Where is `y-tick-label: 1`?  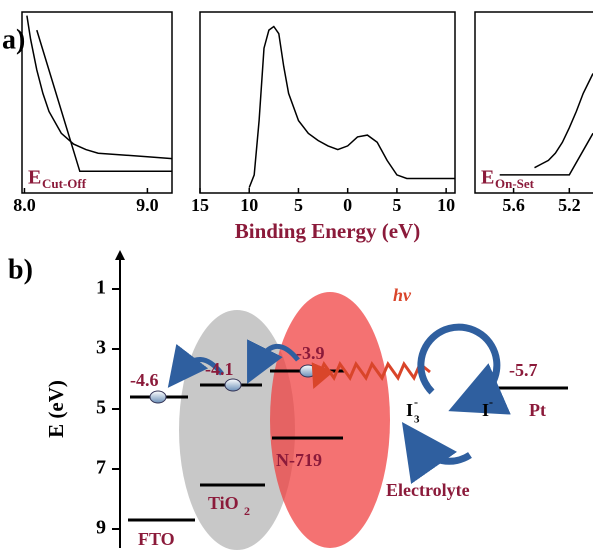 y-tick-label: 1 is located at coordinates (101, 288).